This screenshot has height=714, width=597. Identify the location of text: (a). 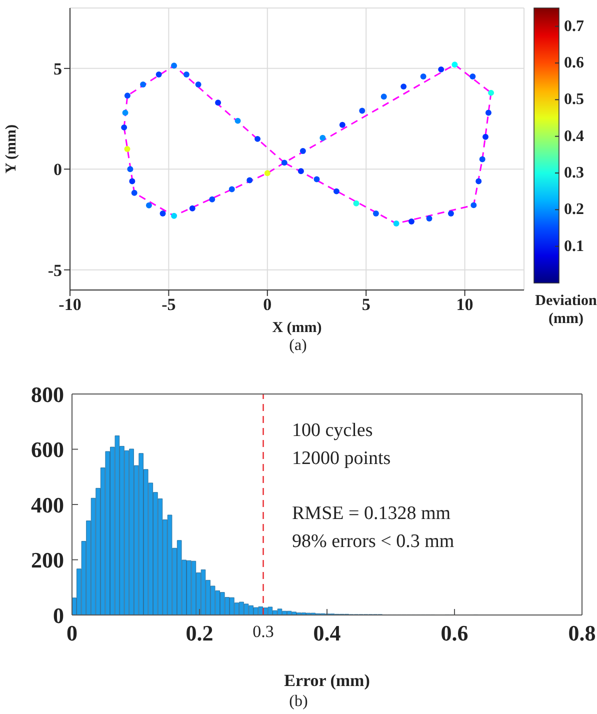
(298, 345).